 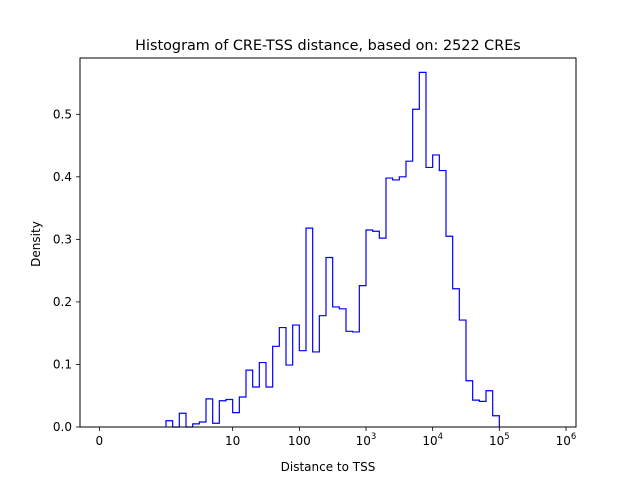 I want to click on y-tick-label: 0.3, so click(x=62, y=239).